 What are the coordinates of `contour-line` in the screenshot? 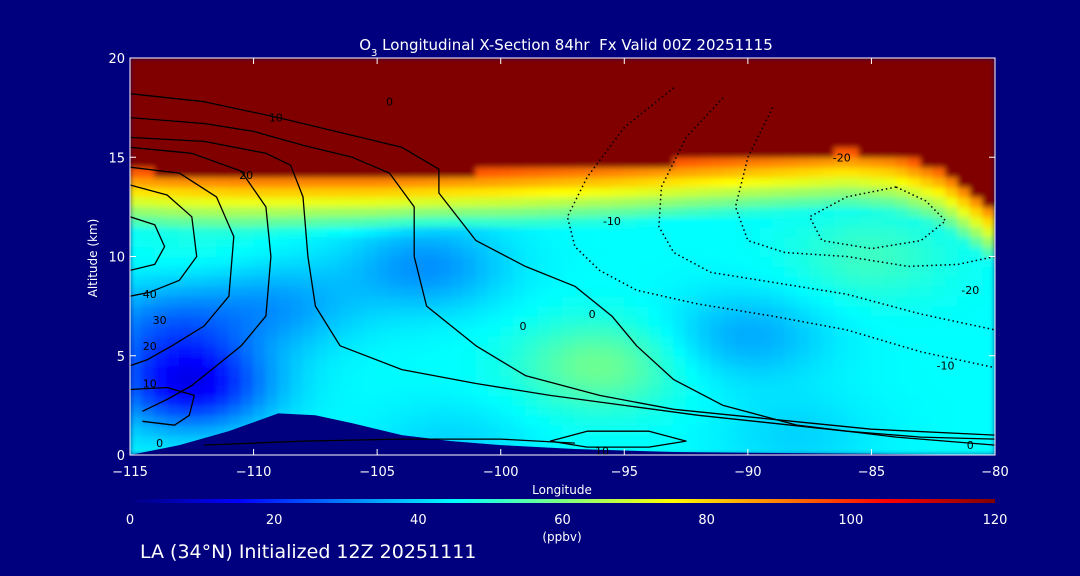 It's located at (389, 442).